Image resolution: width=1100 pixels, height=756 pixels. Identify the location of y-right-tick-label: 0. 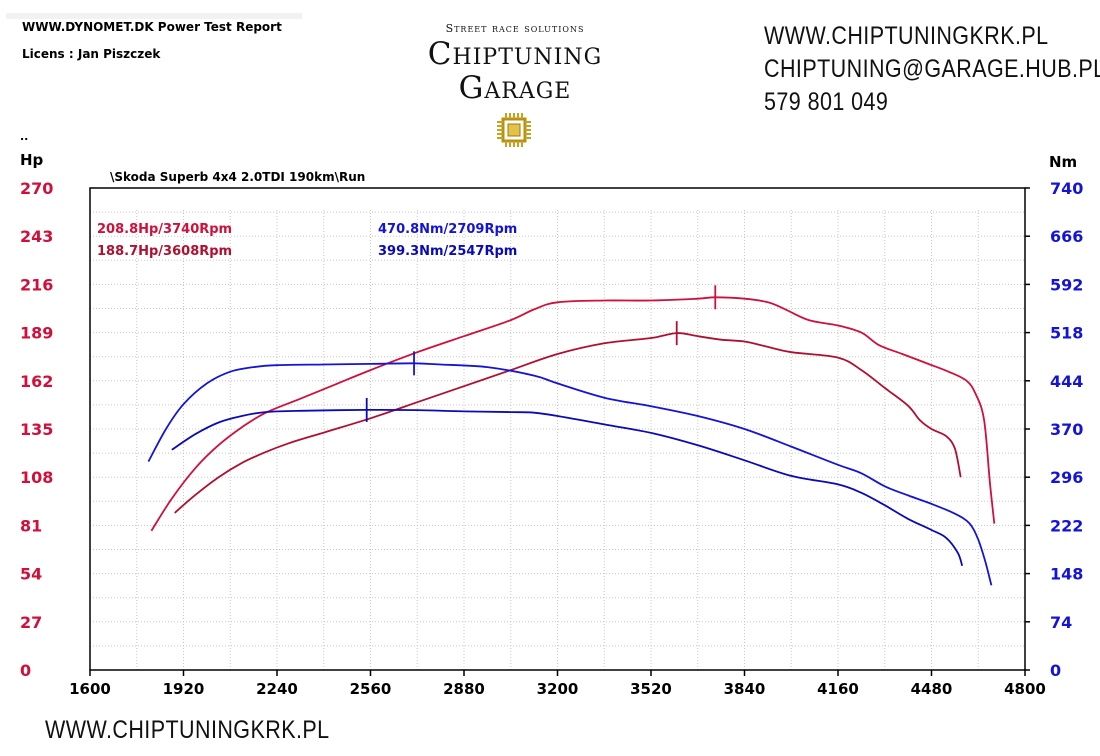
(1055, 670).